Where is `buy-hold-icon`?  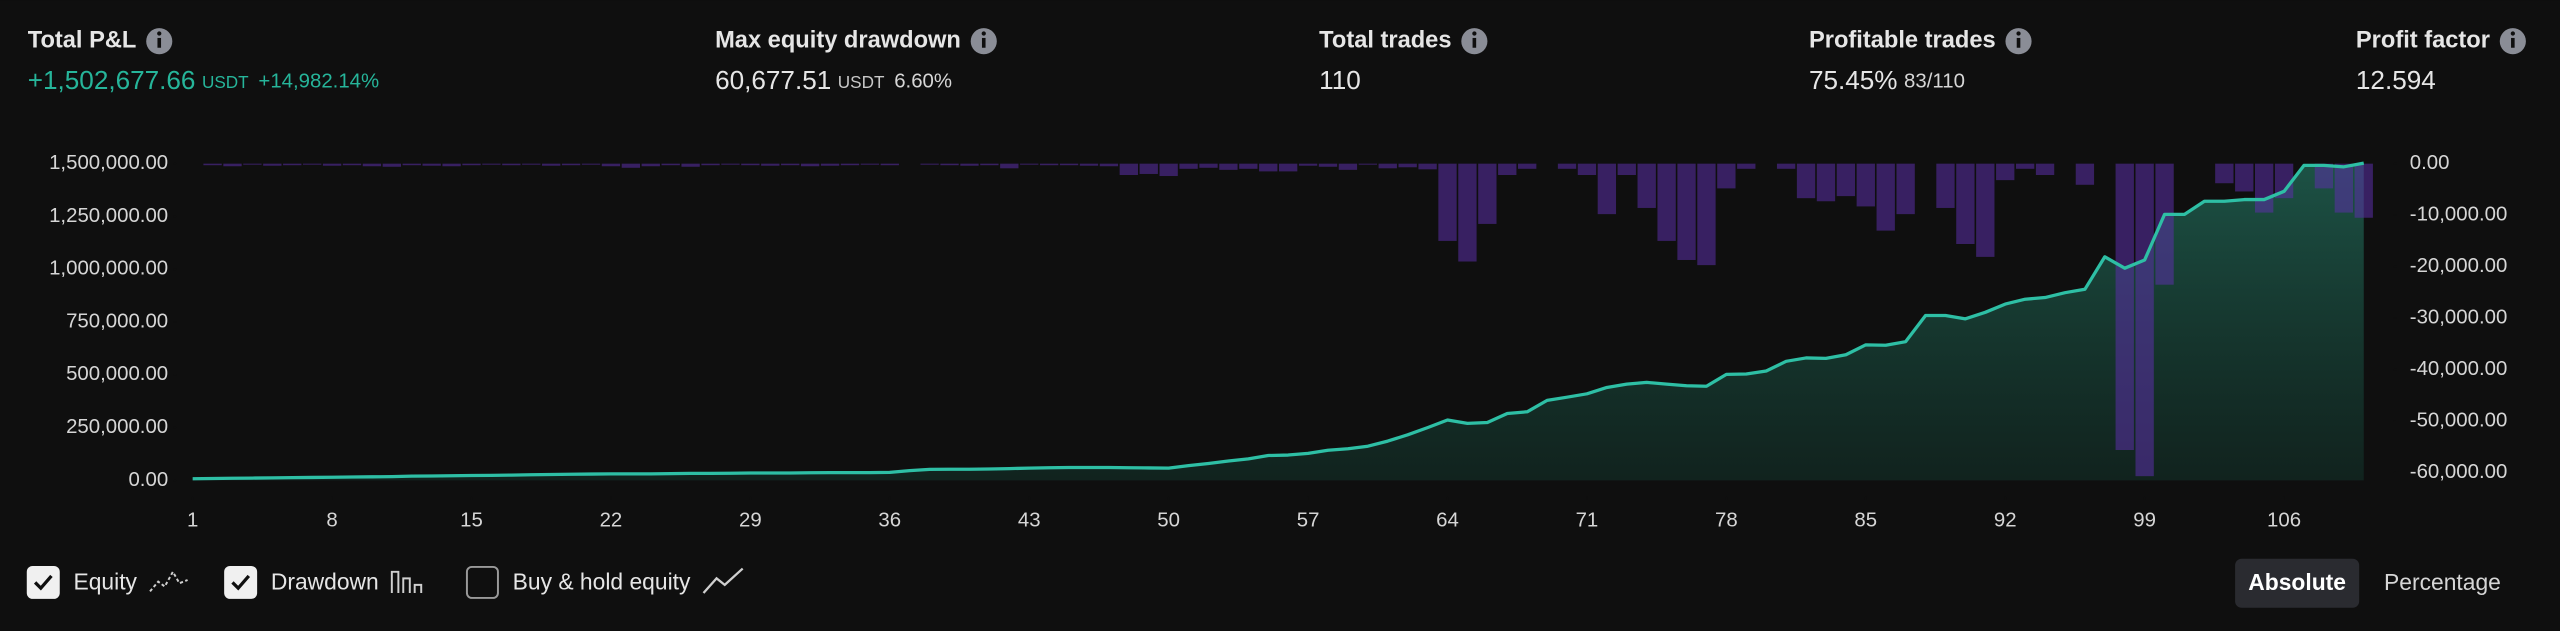 buy-hold-icon is located at coordinates (723, 580).